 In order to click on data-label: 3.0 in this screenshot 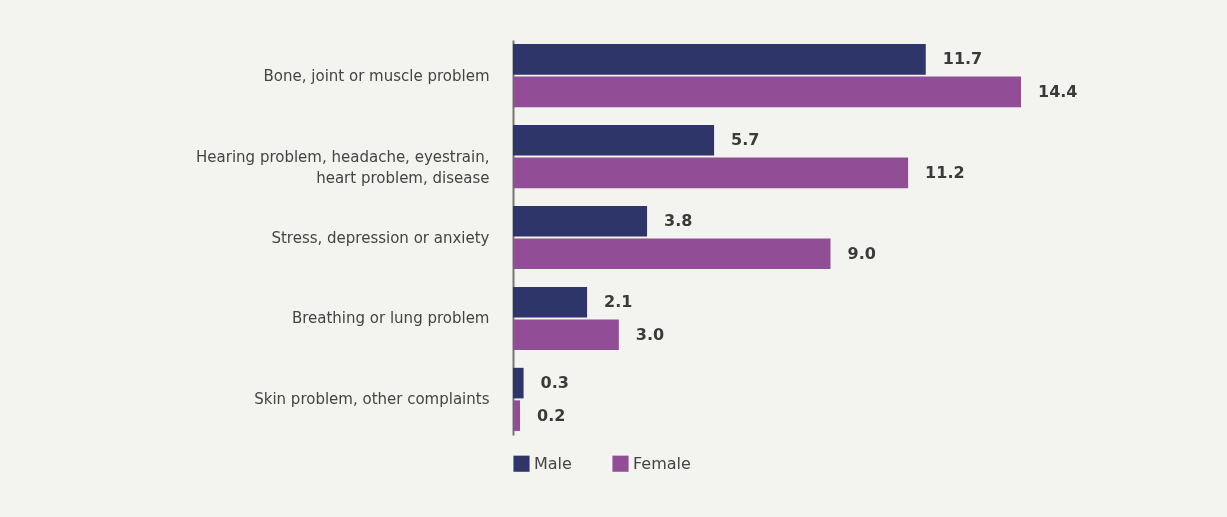, I will do `click(650, 334)`.